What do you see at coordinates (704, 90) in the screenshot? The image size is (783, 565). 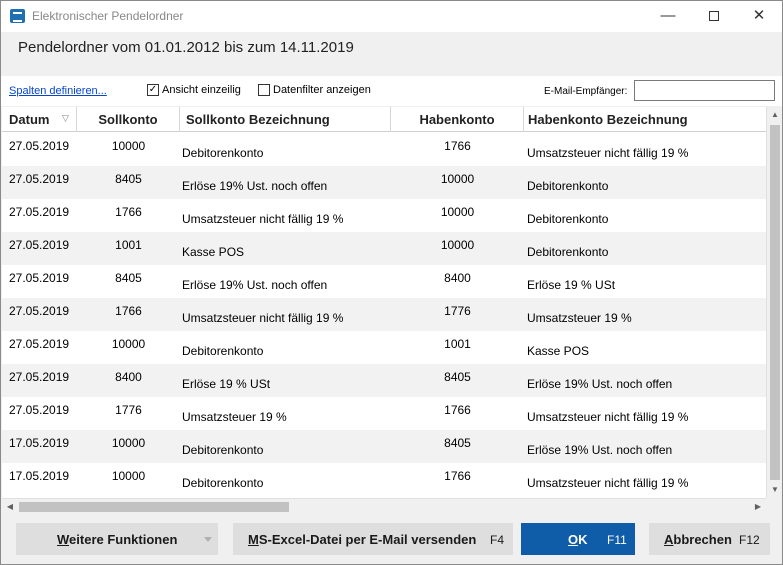 I see `email-recipient-input` at bounding box center [704, 90].